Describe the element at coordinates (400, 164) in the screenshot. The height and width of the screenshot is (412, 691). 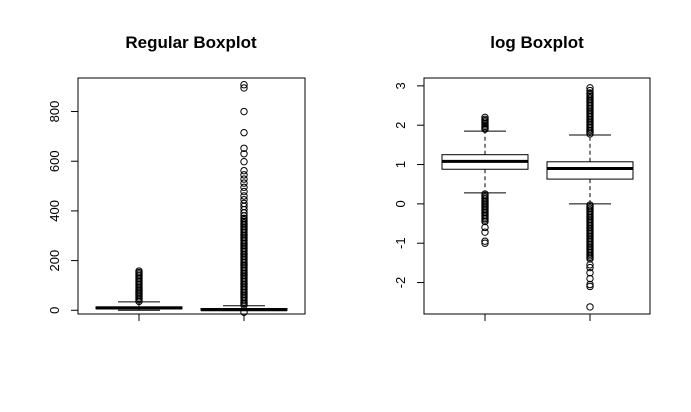
I see `y-tick-label: 1` at that location.